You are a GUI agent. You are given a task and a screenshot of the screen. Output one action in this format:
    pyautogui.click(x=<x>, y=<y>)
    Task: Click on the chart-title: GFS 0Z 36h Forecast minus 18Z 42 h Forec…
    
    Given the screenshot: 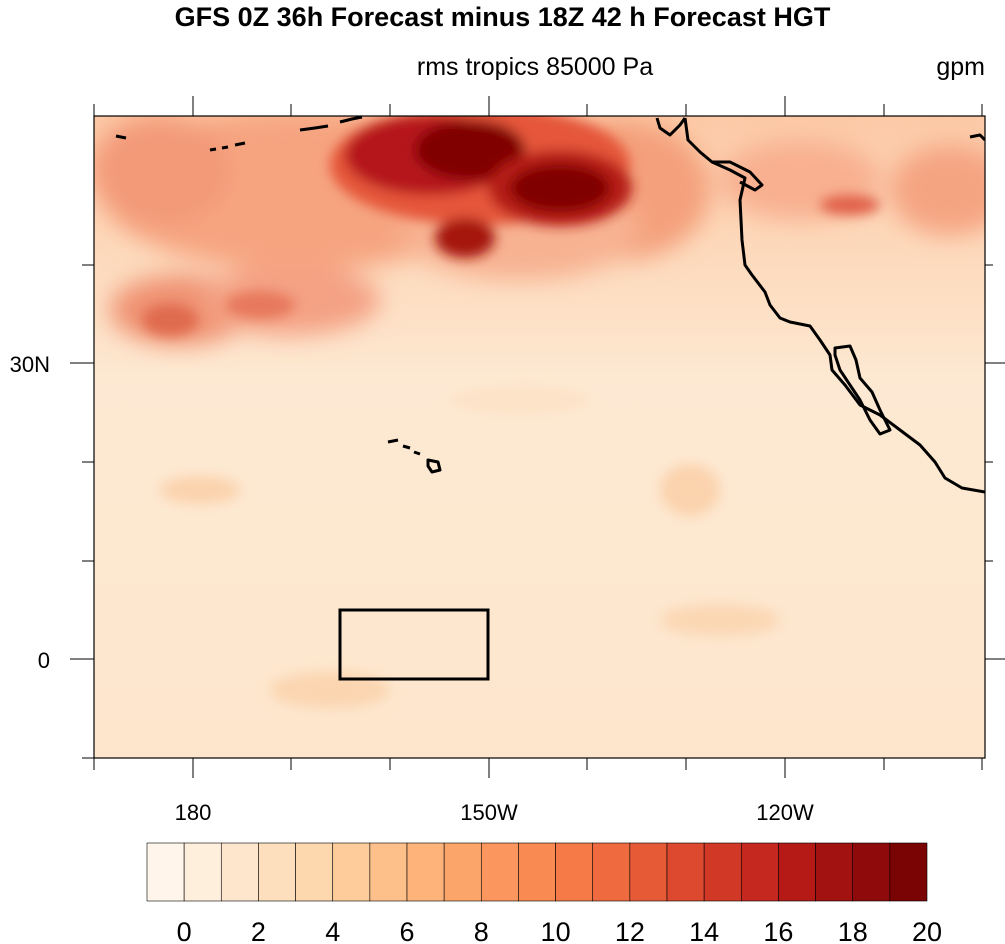 What is the action you would take?
    pyautogui.click(x=502, y=17)
    